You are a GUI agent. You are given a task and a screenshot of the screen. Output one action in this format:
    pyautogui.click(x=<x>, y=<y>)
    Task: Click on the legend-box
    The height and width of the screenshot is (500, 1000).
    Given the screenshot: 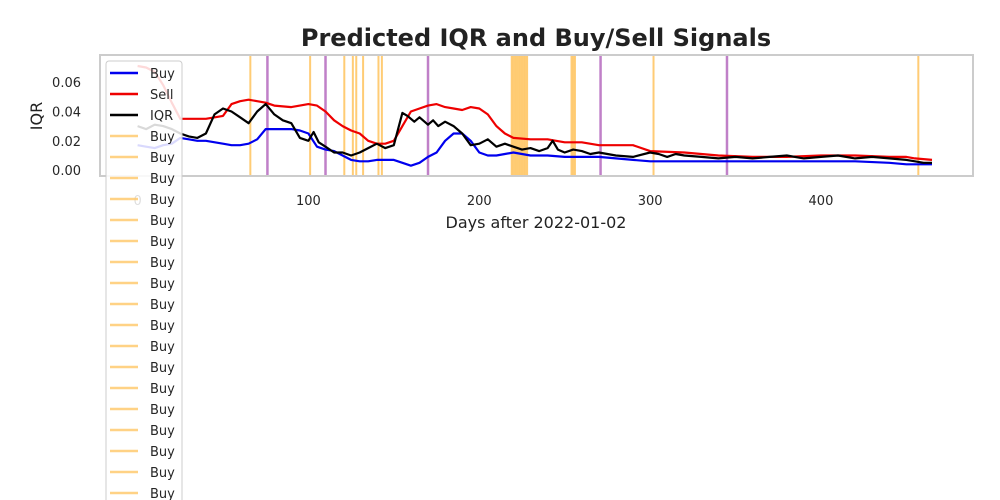 What is the action you would take?
    pyautogui.click(x=144, y=280)
    